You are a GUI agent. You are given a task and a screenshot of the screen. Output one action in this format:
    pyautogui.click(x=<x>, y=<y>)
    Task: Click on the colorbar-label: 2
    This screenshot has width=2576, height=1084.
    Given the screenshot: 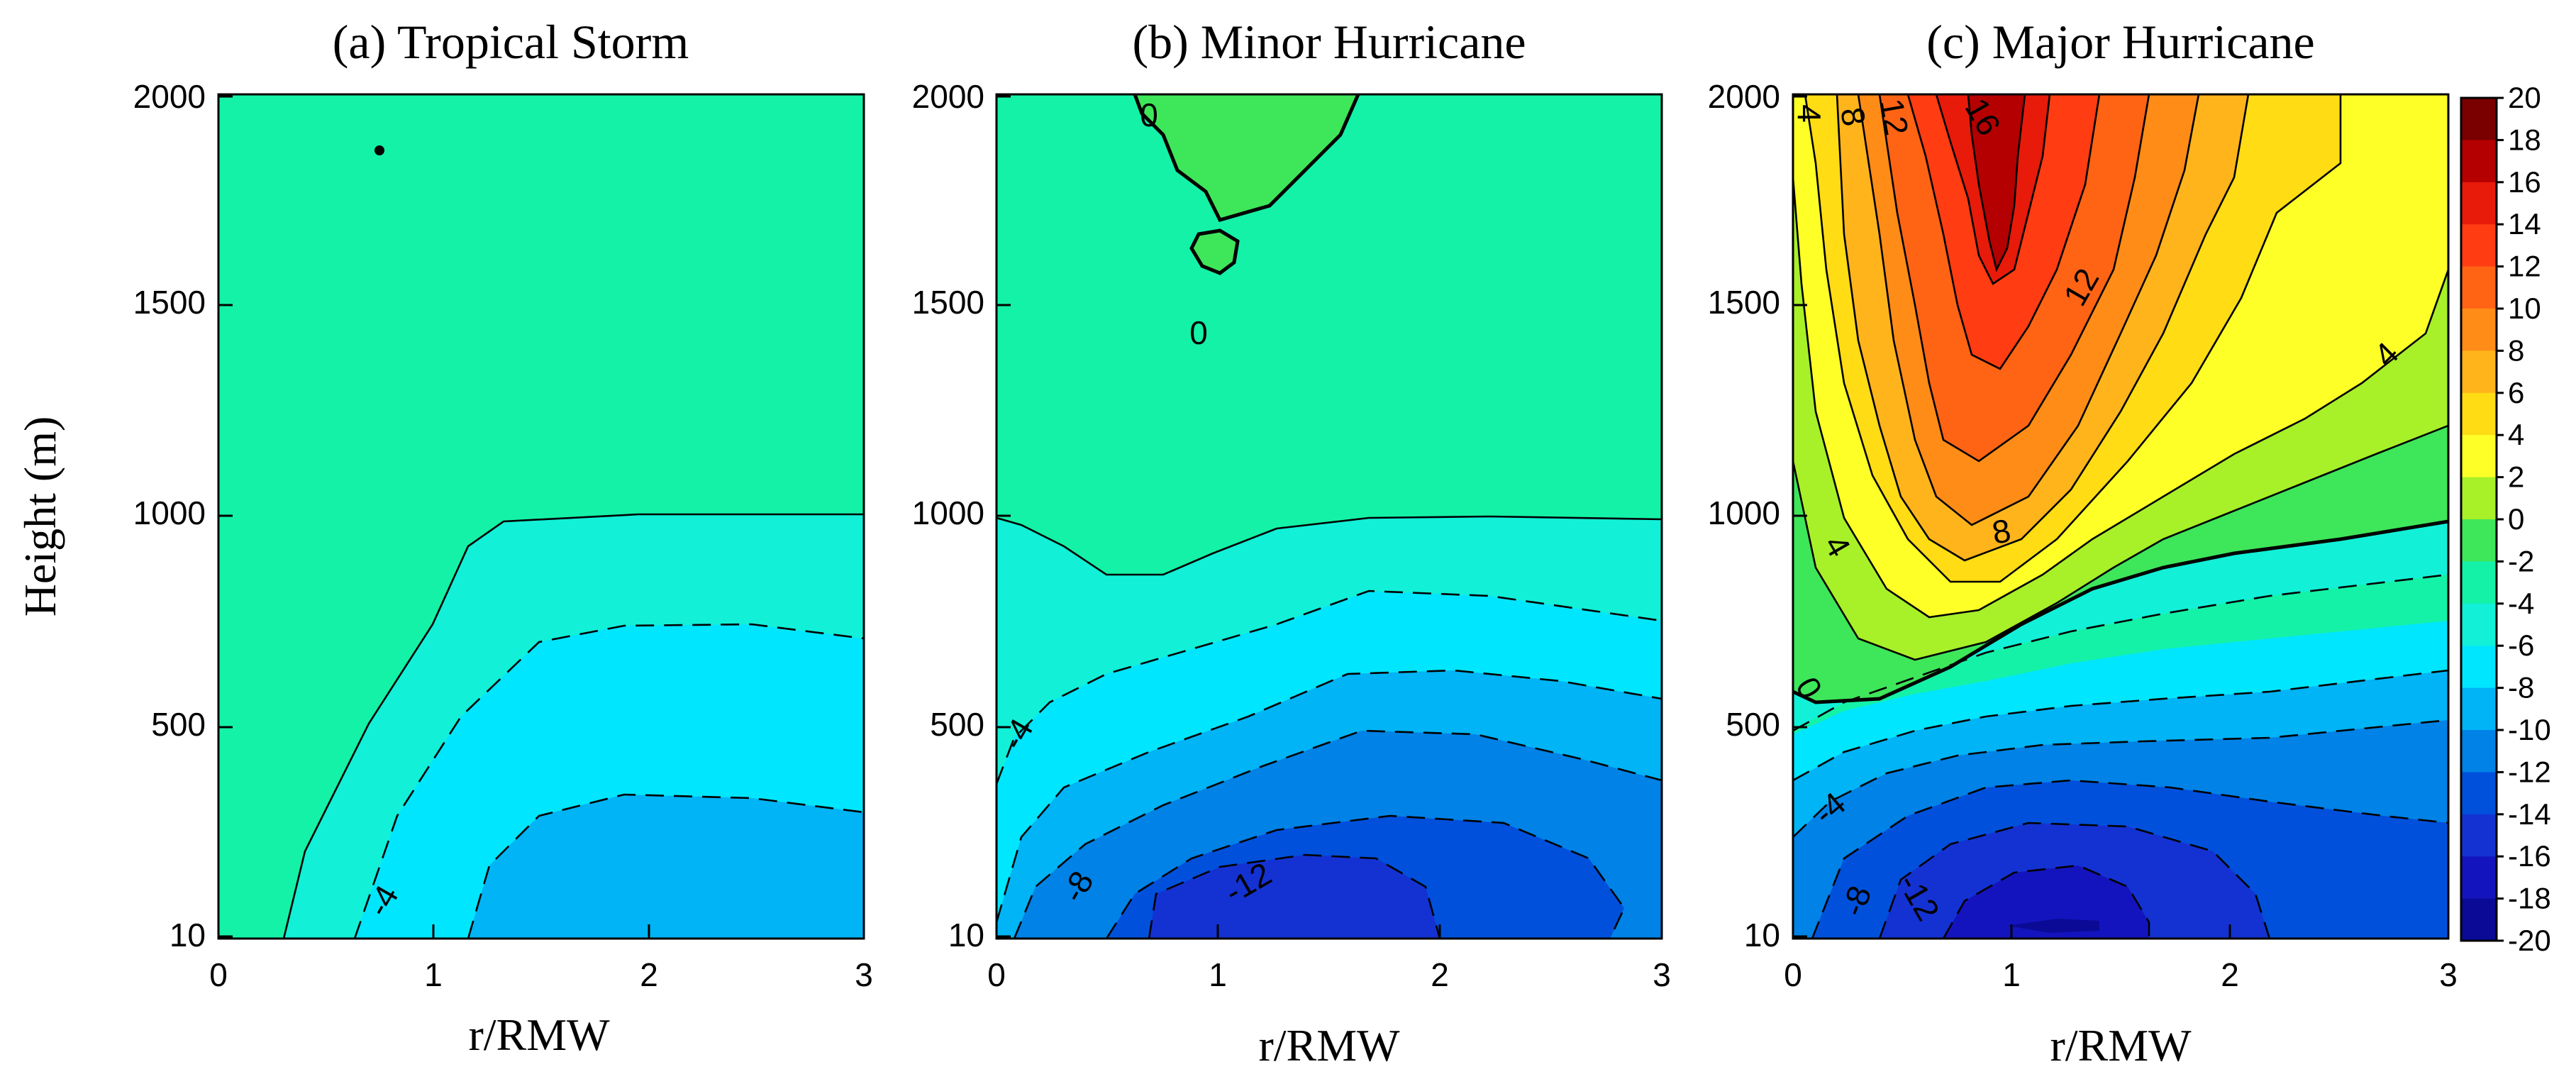 What is the action you would take?
    pyautogui.click(x=2516, y=477)
    